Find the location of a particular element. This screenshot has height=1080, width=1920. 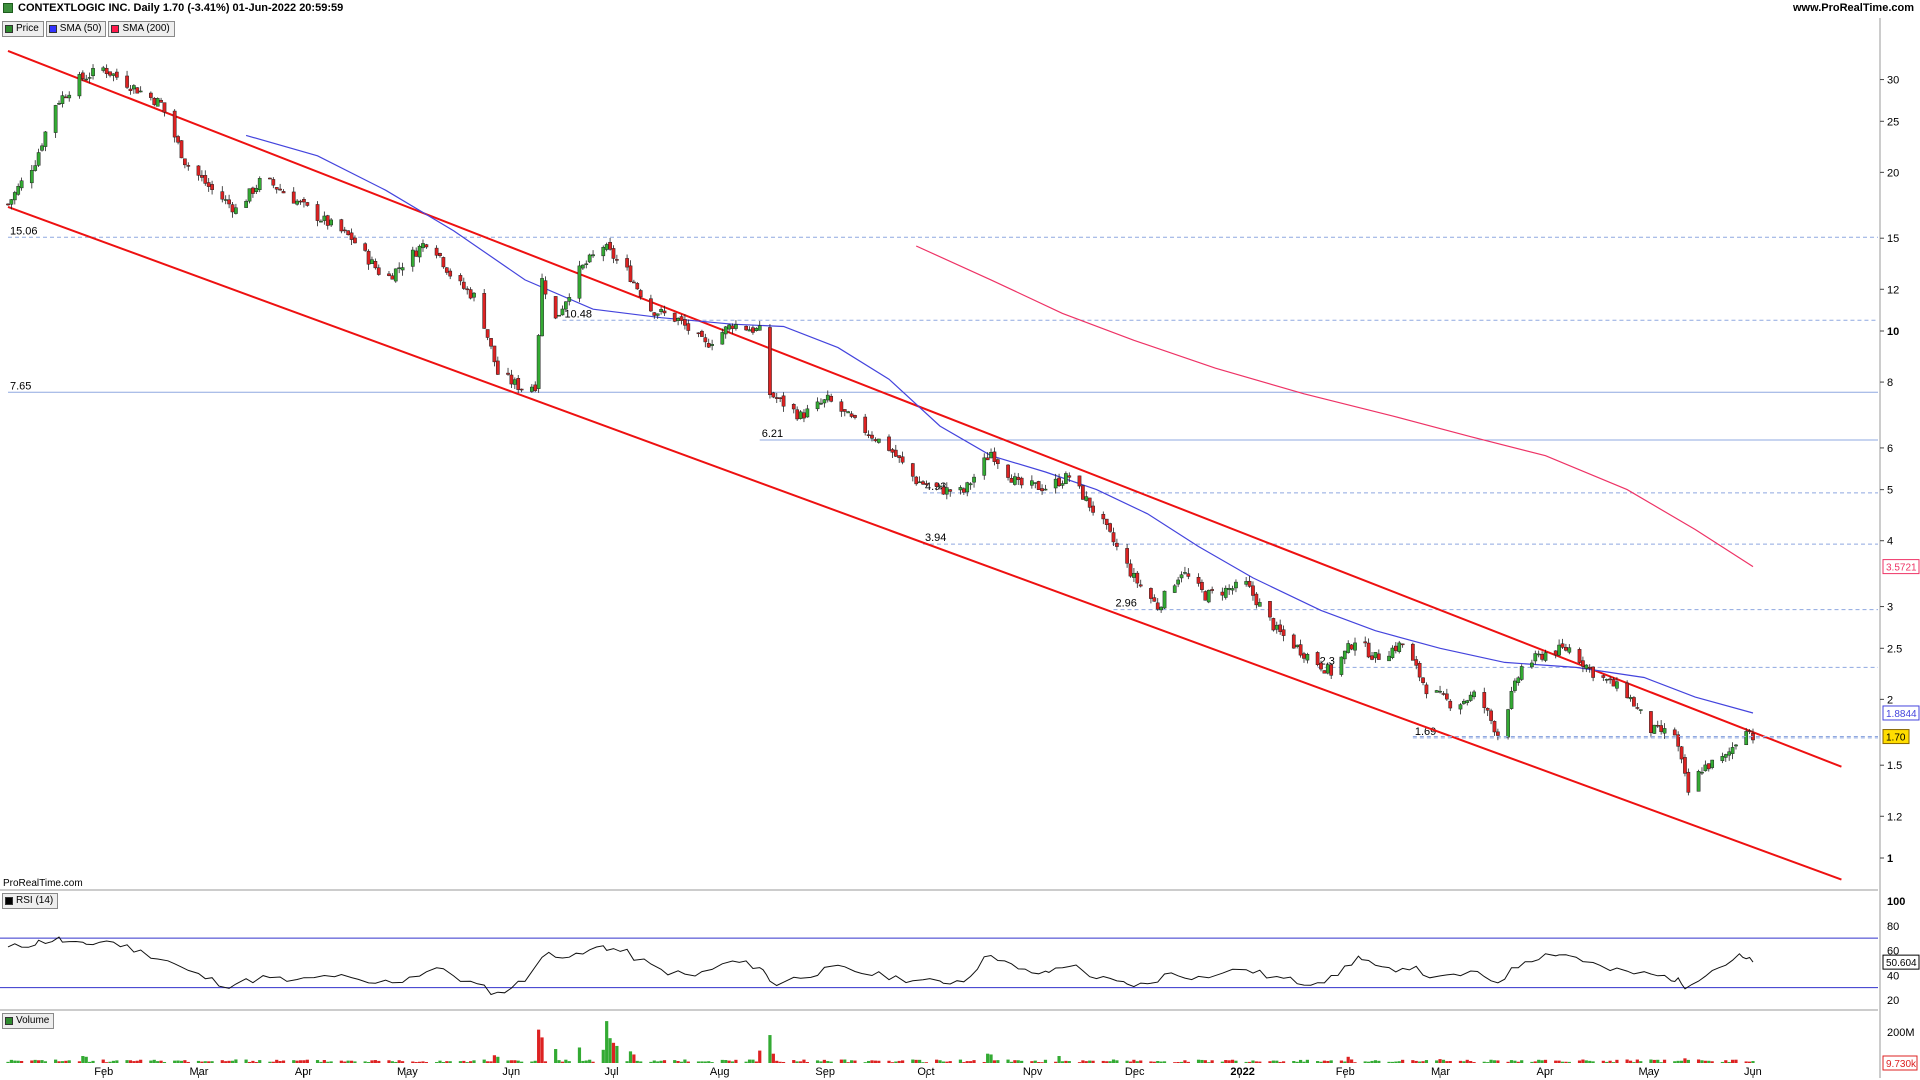

x-tick-label-7: Sep is located at coordinates (825, 1072).